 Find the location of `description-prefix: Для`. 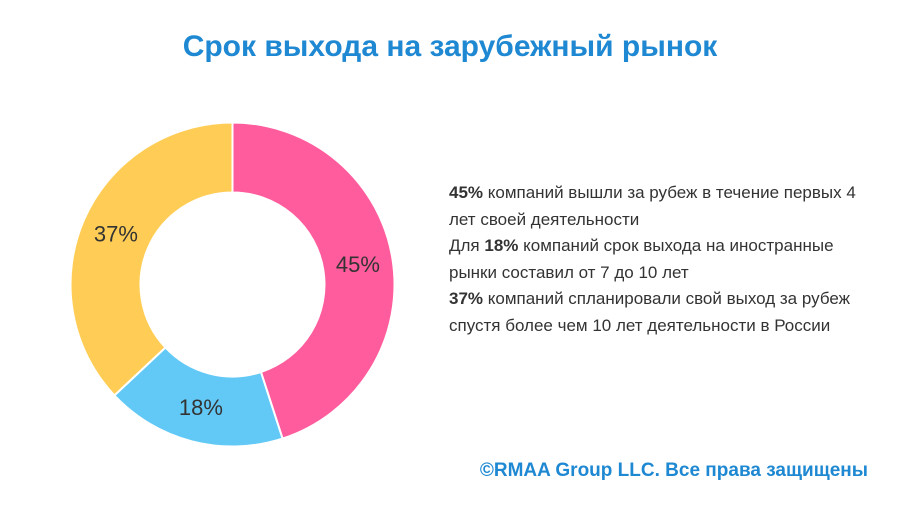

description-prefix: Для is located at coordinates (467, 245).